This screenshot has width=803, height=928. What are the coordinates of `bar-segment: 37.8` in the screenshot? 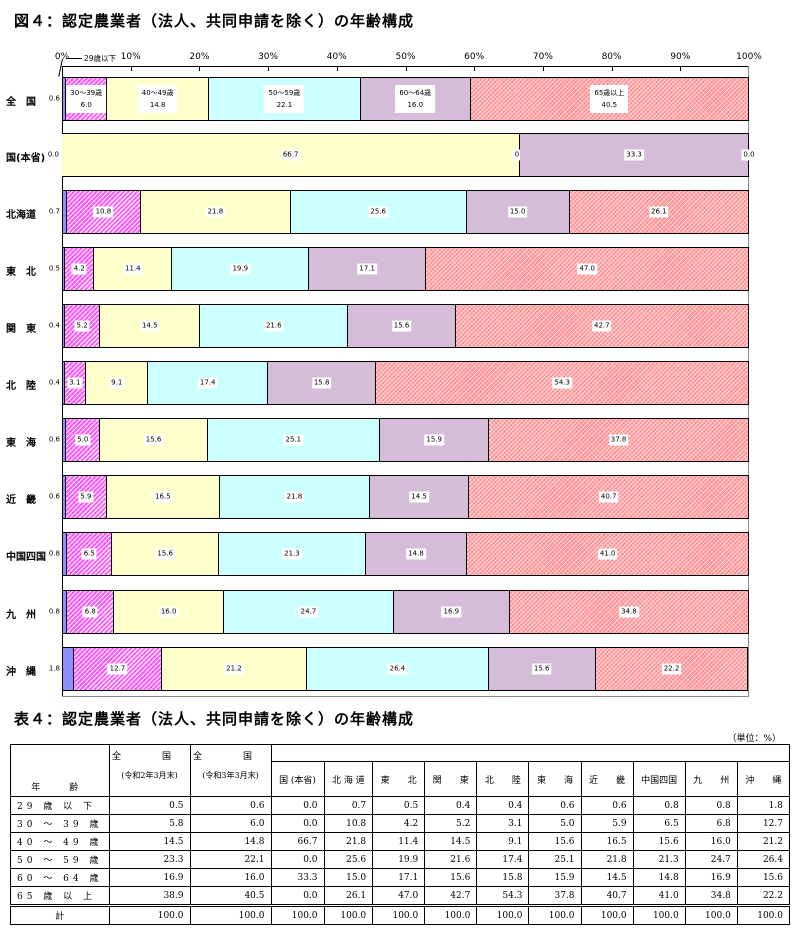 It's located at (619, 440).